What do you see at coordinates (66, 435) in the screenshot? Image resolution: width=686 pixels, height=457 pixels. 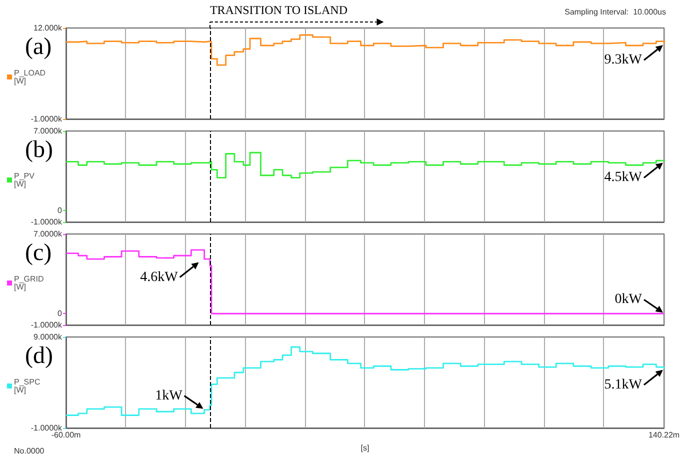 I see `x-tick-label: -60.00m` at bounding box center [66, 435].